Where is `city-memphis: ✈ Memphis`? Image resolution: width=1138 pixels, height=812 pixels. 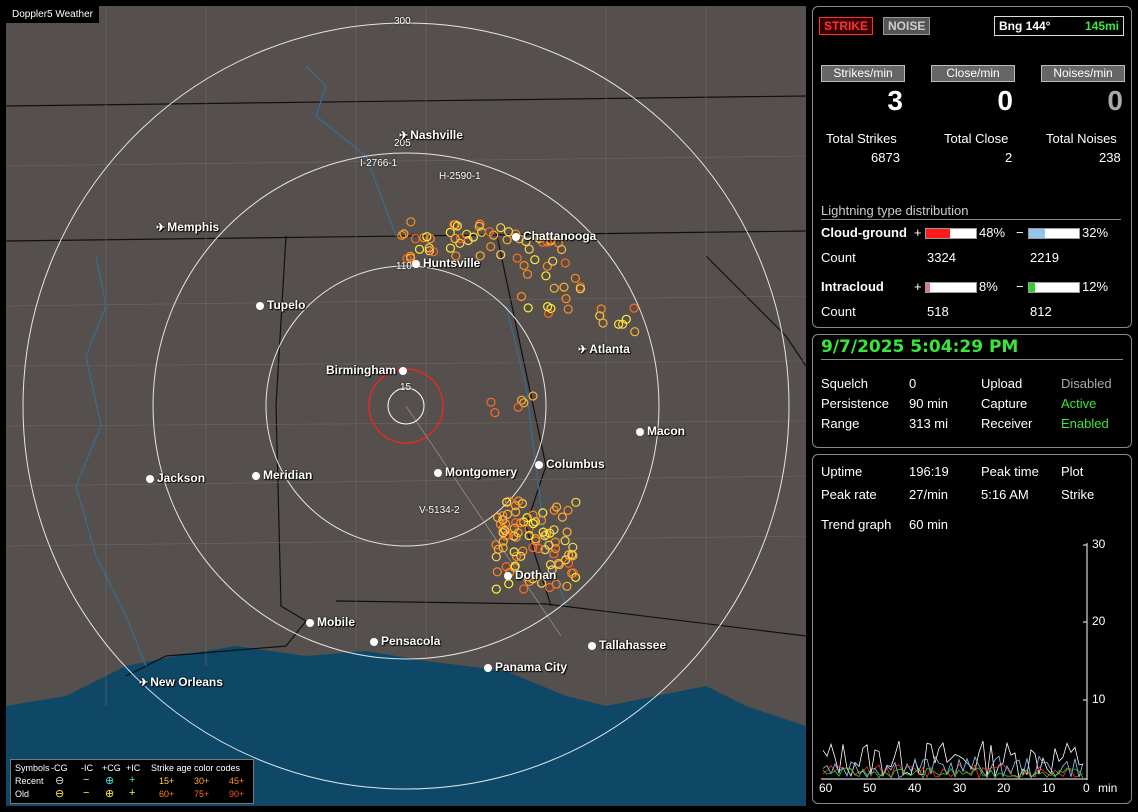 city-memphis: ✈ Memphis is located at coordinates (188, 227).